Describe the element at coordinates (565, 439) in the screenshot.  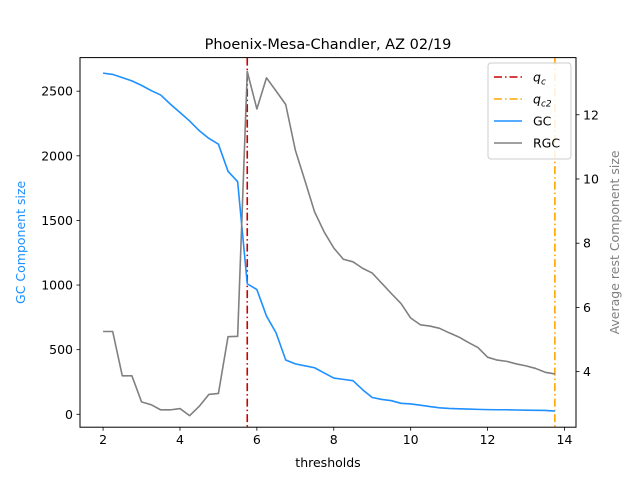
I see `x-tick-label: 14` at that location.